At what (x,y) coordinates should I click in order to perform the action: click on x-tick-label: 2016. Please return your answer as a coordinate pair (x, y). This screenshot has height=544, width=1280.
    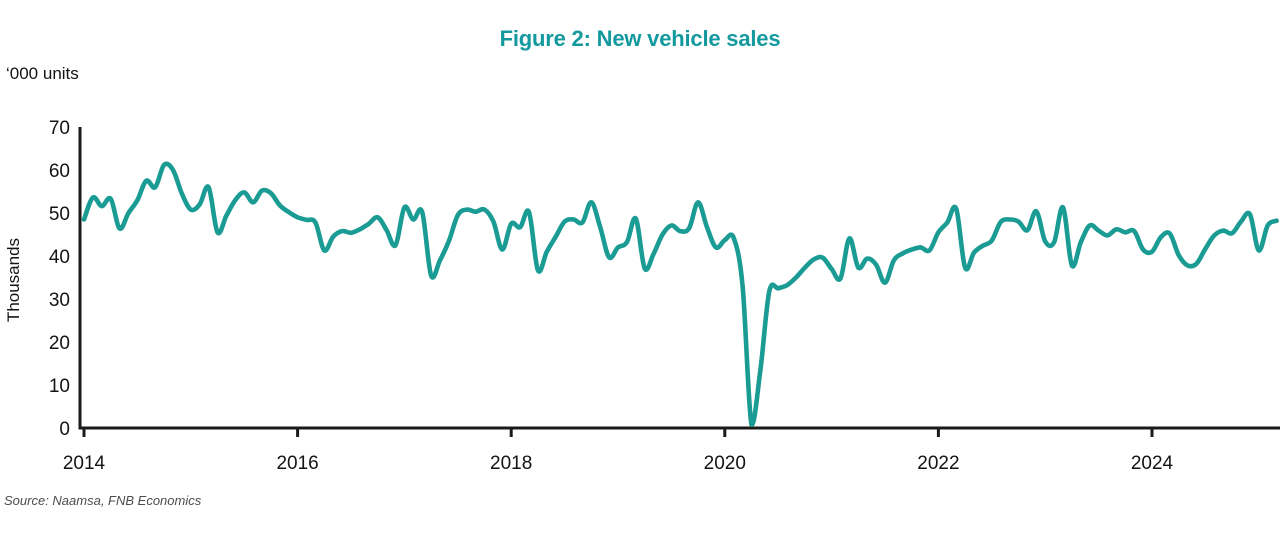
    Looking at the image, I should click on (297, 463).